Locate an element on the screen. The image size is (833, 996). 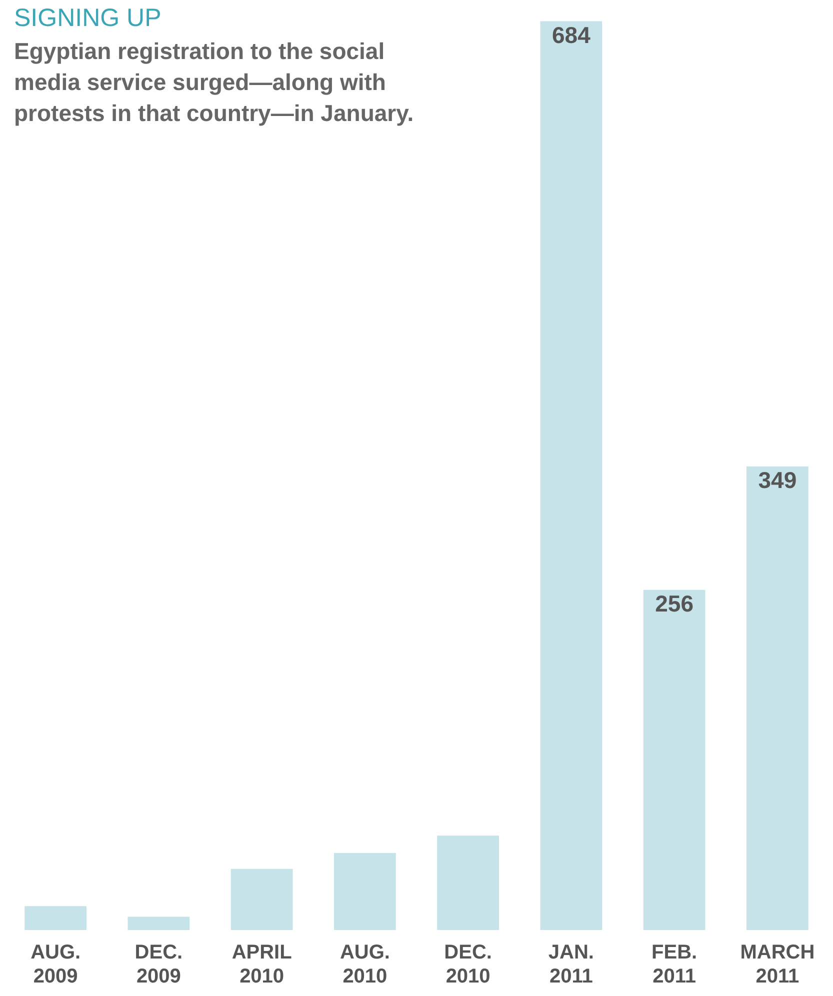
chart-title: SIGNING UP is located at coordinates (88, 18).